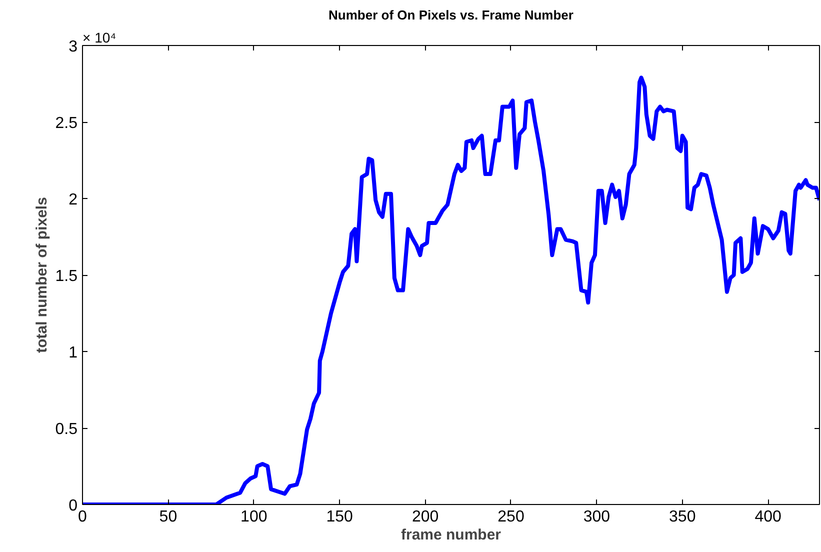  Describe the element at coordinates (66, 429) in the screenshot. I see `y-tick-label: 0.5` at that location.